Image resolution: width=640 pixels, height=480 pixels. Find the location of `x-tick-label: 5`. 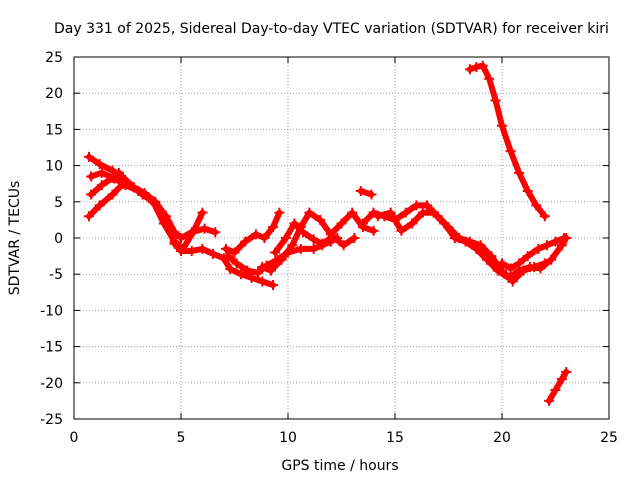

x-tick-label: 5 is located at coordinates (181, 438).